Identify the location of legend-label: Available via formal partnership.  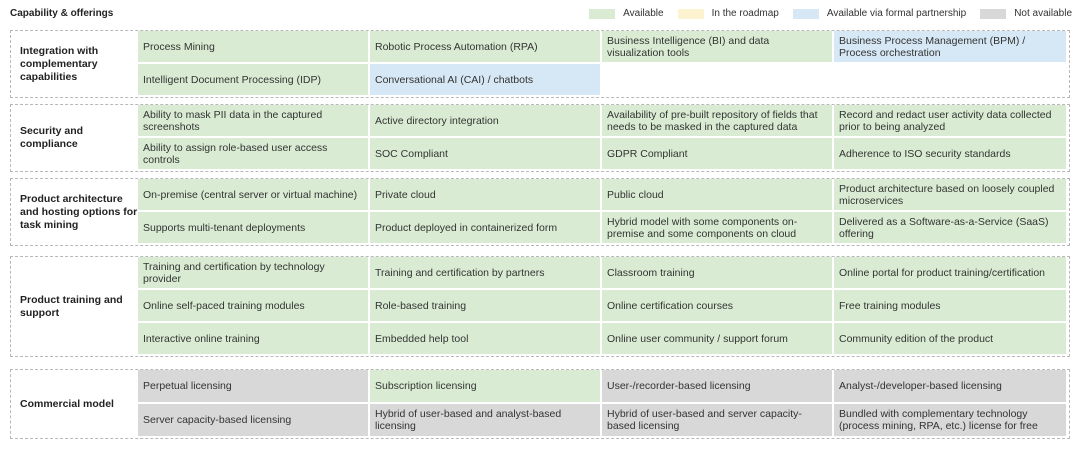
(896, 13).